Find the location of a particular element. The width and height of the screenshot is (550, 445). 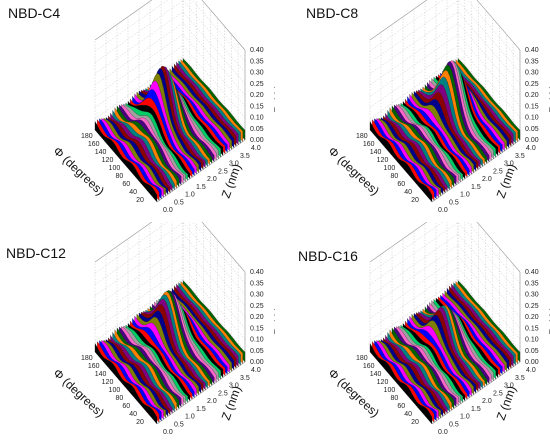

p-tick-label: 0.35 is located at coordinates (257, 283).